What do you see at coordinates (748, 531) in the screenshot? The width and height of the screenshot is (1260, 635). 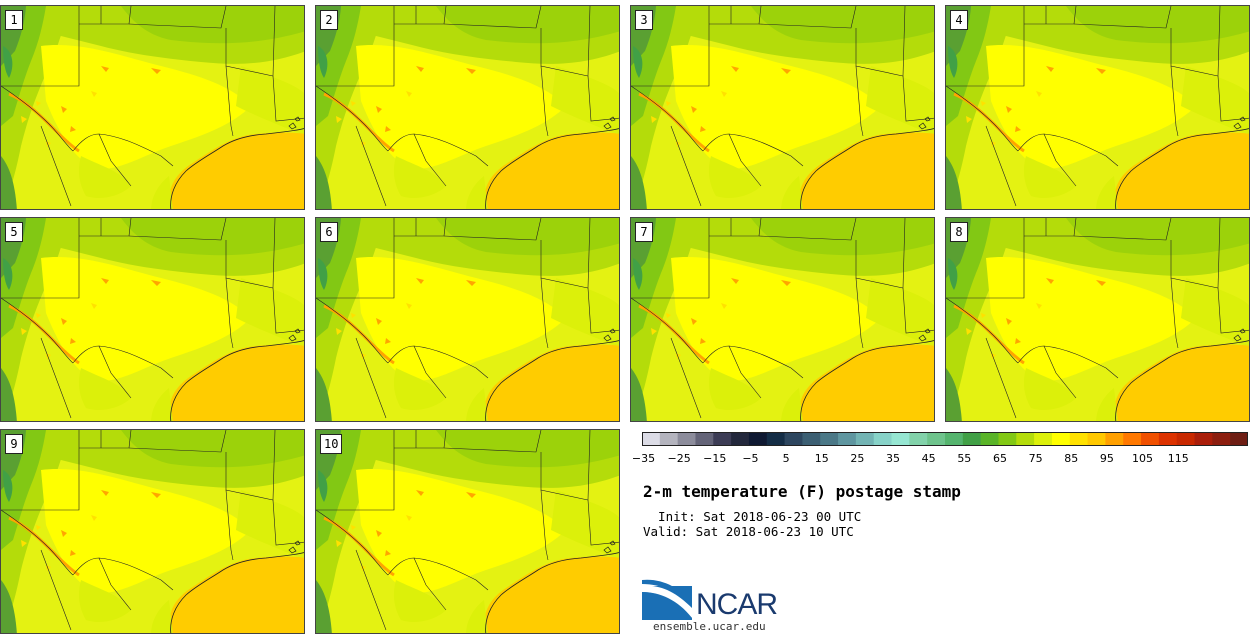 I see `valid-time: Valid: Sat 2018-06-23 10 UTC` at bounding box center [748, 531].